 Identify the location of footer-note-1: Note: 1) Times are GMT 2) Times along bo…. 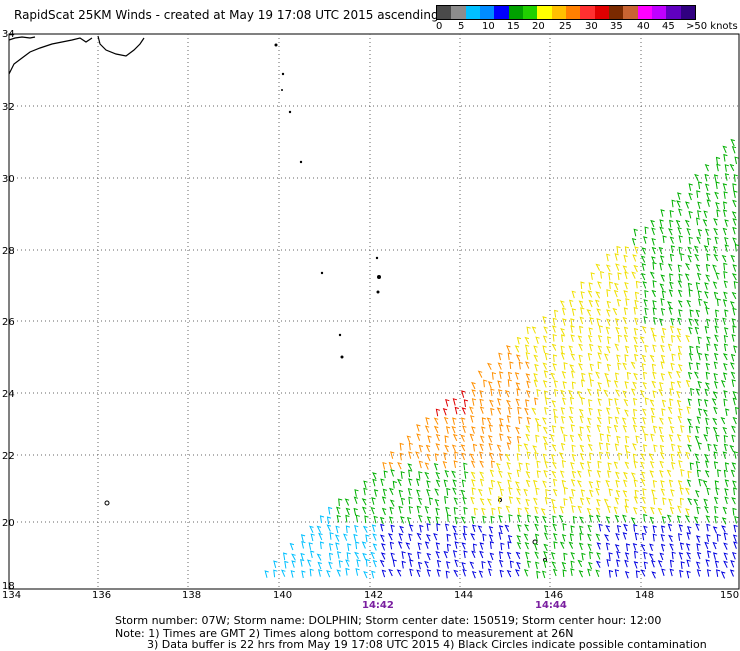
(344, 633).